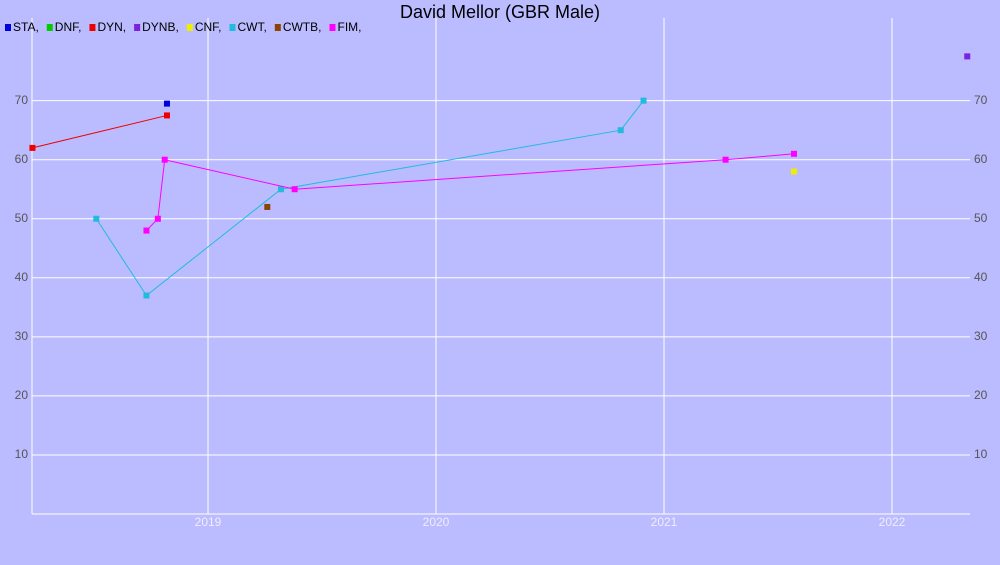 Image resolution: width=1000 pixels, height=565 pixels. What do you see at coordinates (160, 27) in the screenshot?
I see `legend-label: DYNB,` at bounding box center [160, 27].